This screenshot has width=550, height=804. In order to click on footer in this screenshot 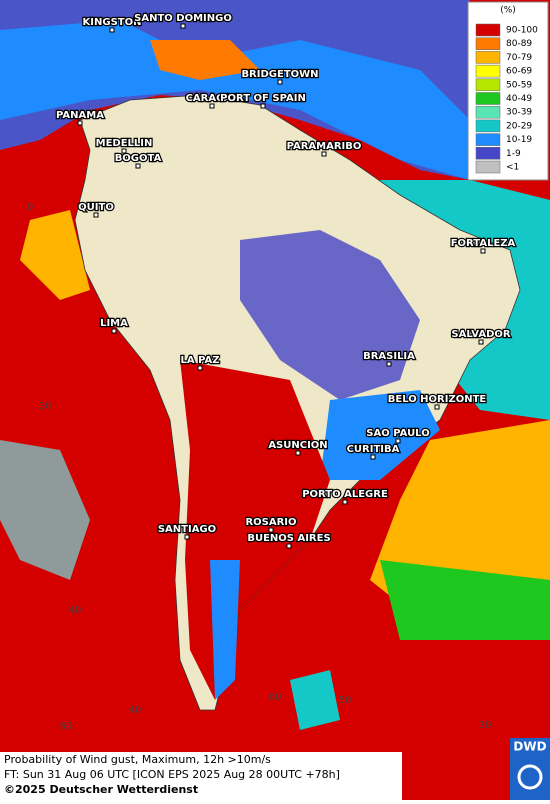, I will do `click(201, 776)`.